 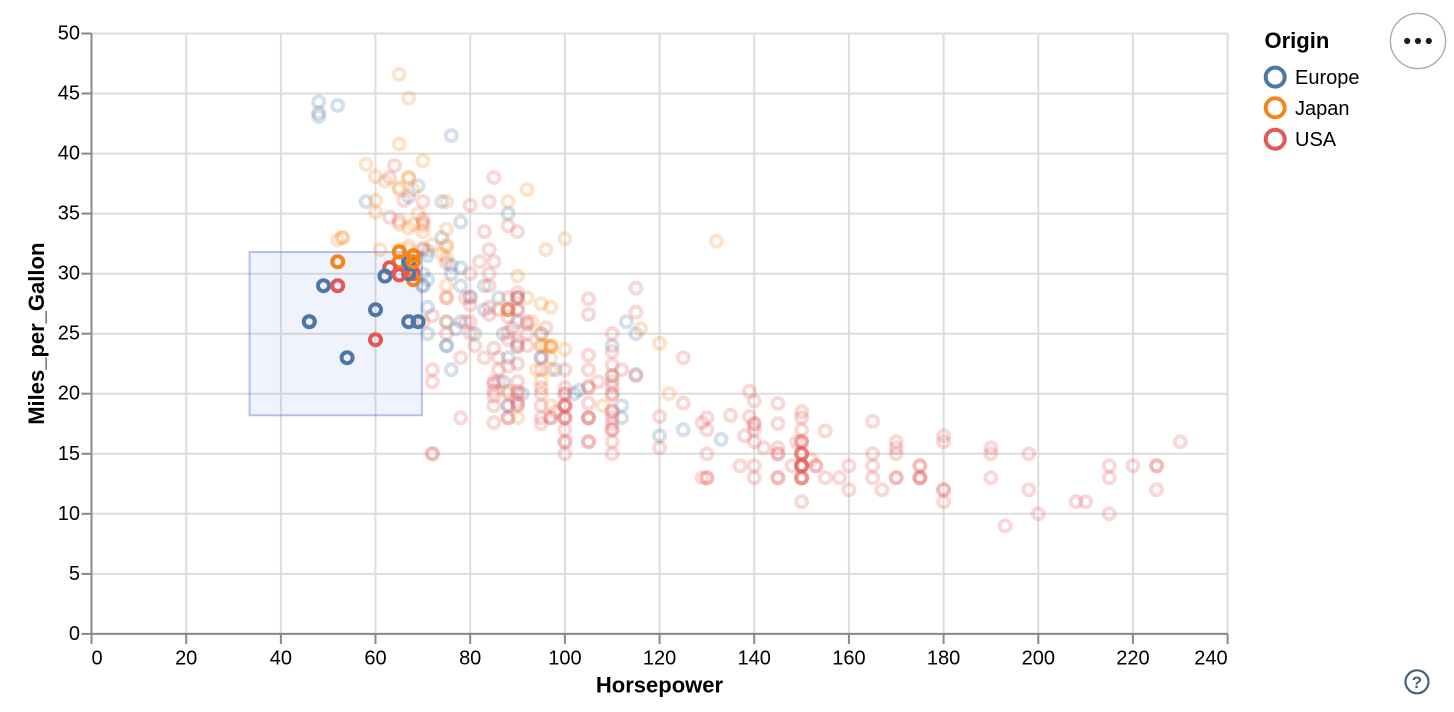 I want to click on svg-text: 45, so click(x=69, y=94).